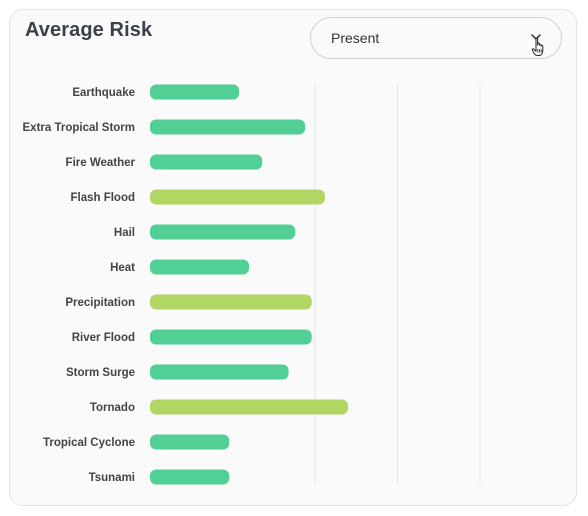  Describe the element at coordinates (537, 46) in the screenshot. I see `hand-pointer-icon` at that location.